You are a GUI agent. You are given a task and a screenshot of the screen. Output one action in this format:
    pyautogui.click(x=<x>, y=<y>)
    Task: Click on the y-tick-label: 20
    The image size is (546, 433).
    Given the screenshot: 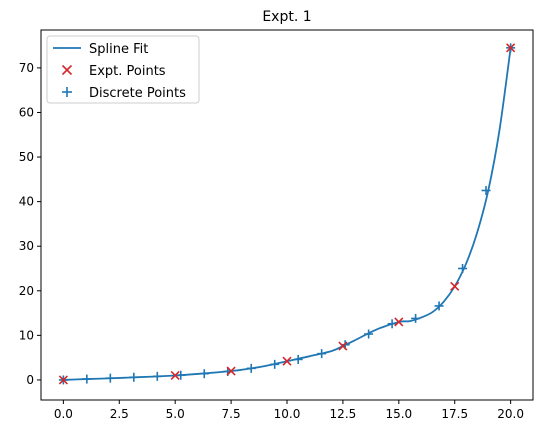 What is the action you would take?
    pyautogui.click(x=26, y=291)
    